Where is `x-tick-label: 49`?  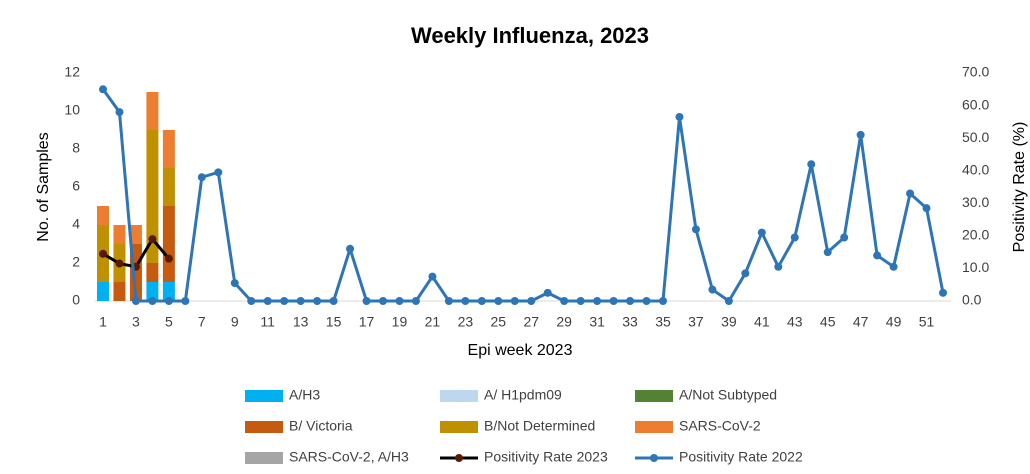 x-tick-label: 49 is located at coordinates (894, 322).